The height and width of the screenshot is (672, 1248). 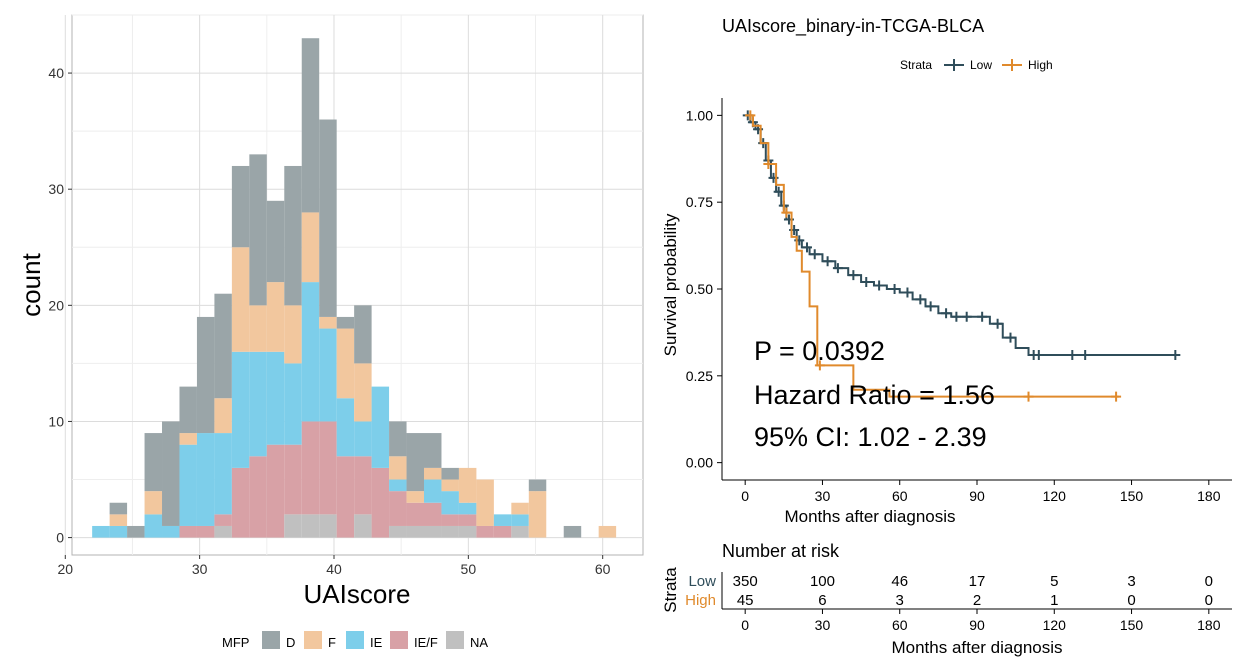 What do you see at coordinates (781, 551) in the screenshot?
I see `risk-table-title: Number at risk` at bounding box center [781, 551].